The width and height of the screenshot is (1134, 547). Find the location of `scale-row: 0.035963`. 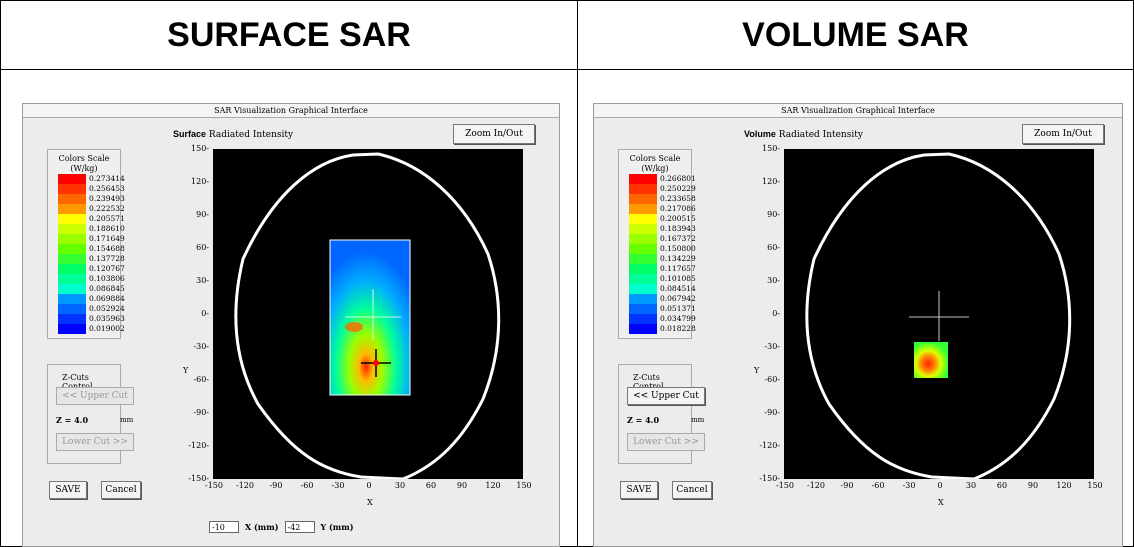

scale-row: 0.035963 is located at coordinates (91, 319).